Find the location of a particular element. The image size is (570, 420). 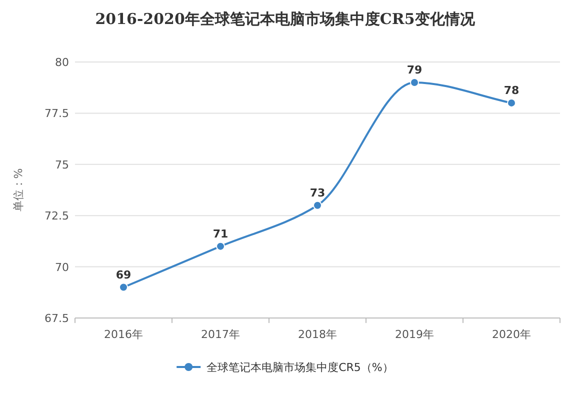

x-tick-label: 2016年 is located at coordinates (123, 334).